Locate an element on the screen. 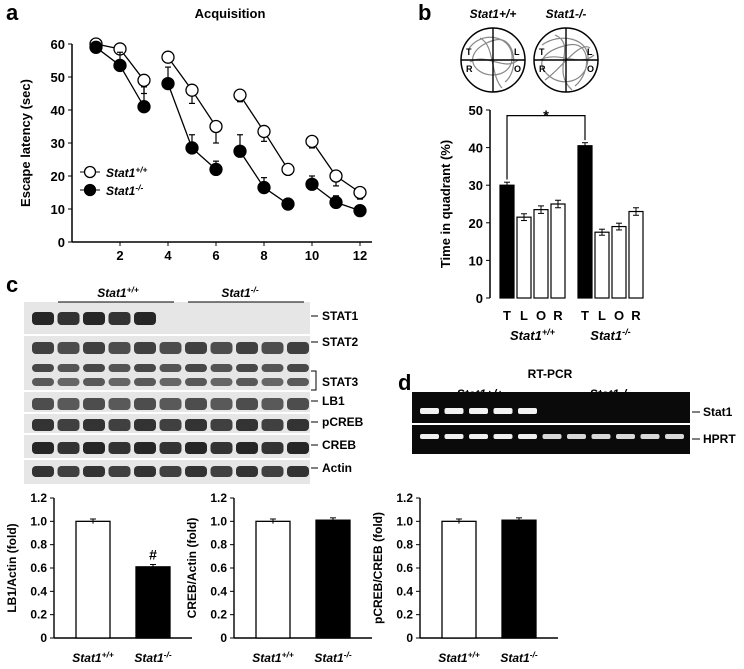  blot-row-label: STAT1 is located at coordinates (340, 316).